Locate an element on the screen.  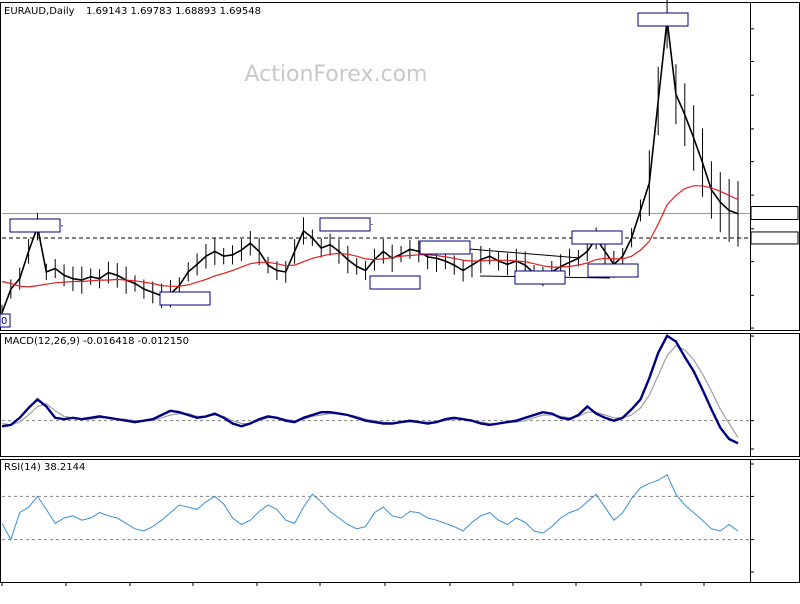
macd-title: MACD(12,26,9) -0.016418 -0.012150 is located at coordinates (96, 341).